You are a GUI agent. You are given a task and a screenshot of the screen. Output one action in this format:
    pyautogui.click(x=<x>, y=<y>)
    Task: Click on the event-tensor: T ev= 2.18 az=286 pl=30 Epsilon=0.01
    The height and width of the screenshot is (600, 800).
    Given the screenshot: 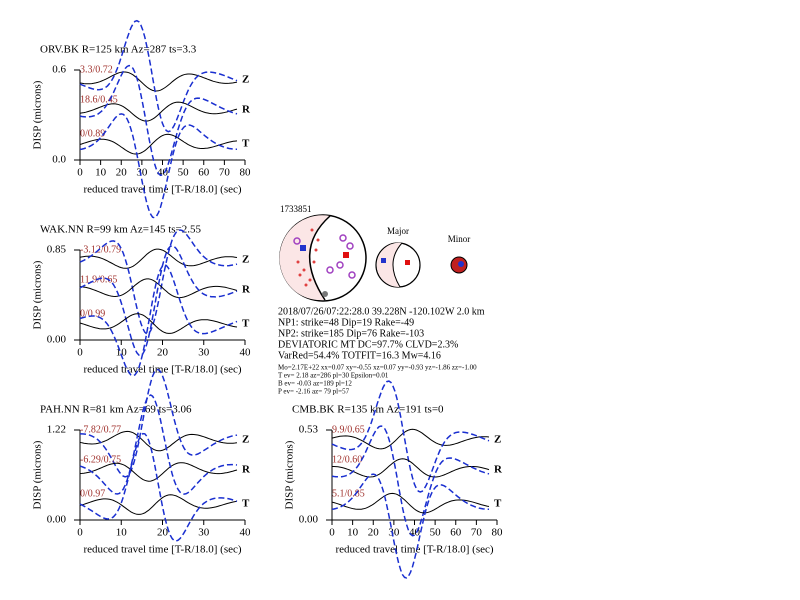 What is the action you would take?
    pyautogui.click(x=333, y=376)
    